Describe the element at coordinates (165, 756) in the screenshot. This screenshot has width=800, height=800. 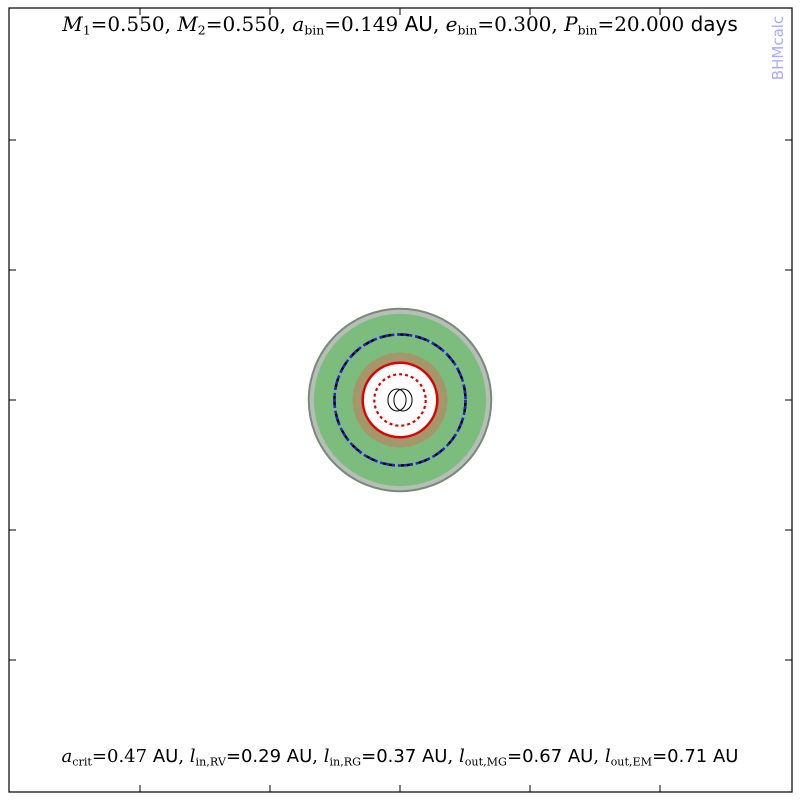
I see `acrit-unit: AU` at that location.